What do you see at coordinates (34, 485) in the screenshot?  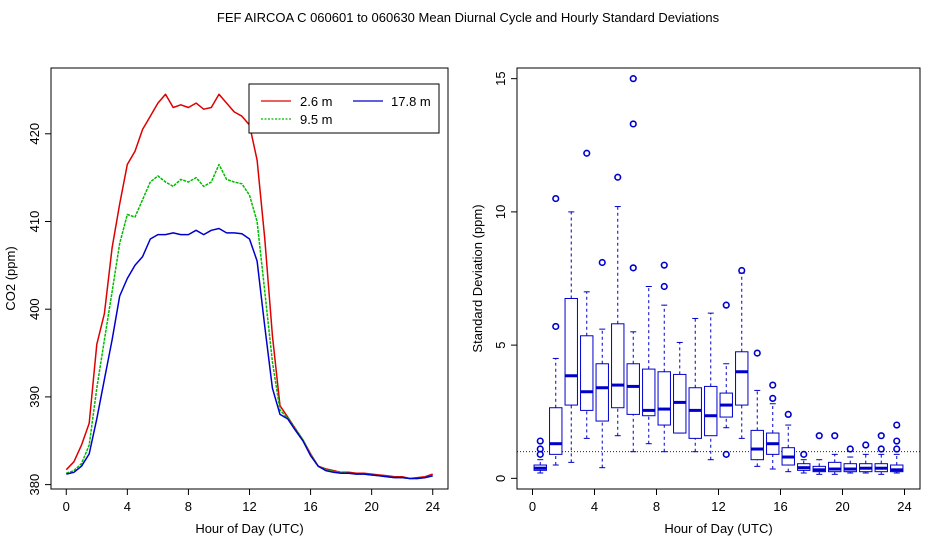 I see `line-y-tick-label: 380` at bounding box center [34, 485].